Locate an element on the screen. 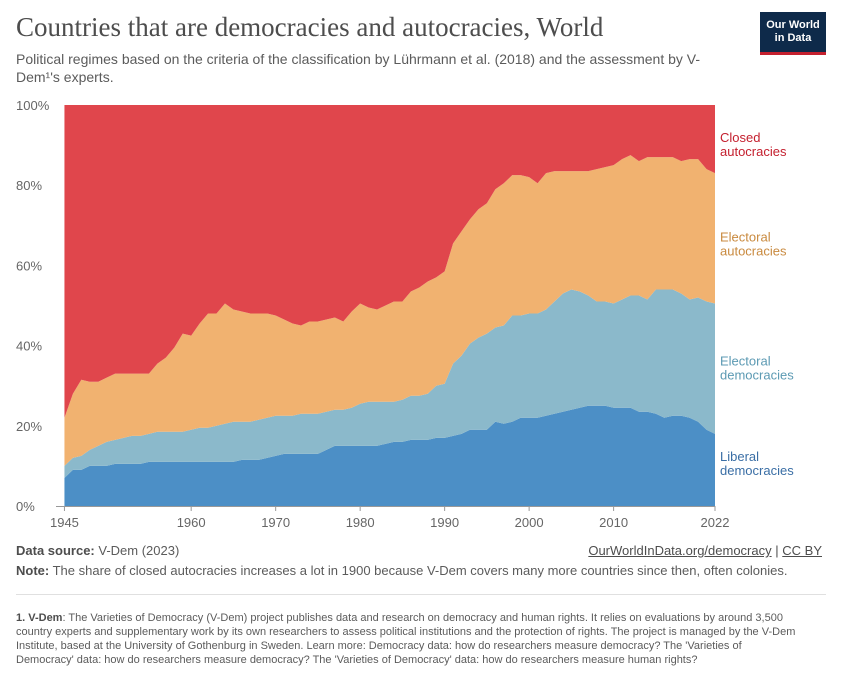 Image resolution: width=842 pixels, height=699 pixels. legend-label-electoral-democracies: Electoral democracies is located at coordinates (757, 368).